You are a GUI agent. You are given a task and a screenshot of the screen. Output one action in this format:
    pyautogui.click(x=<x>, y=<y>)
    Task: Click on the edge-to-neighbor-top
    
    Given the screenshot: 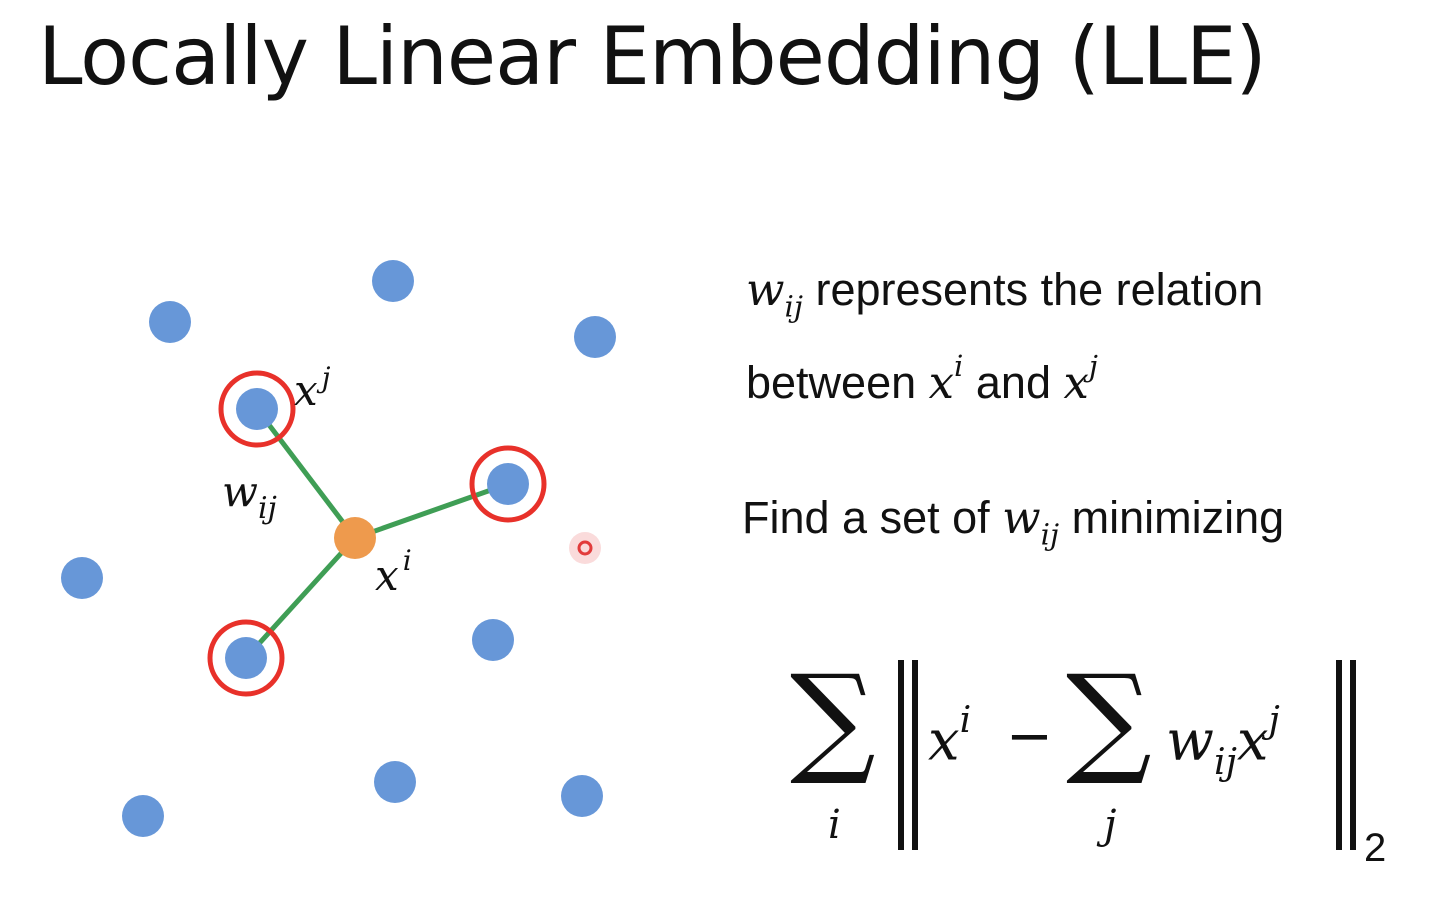 What is the action you would take?
    pyautogui.click(x=306, y=473)
    